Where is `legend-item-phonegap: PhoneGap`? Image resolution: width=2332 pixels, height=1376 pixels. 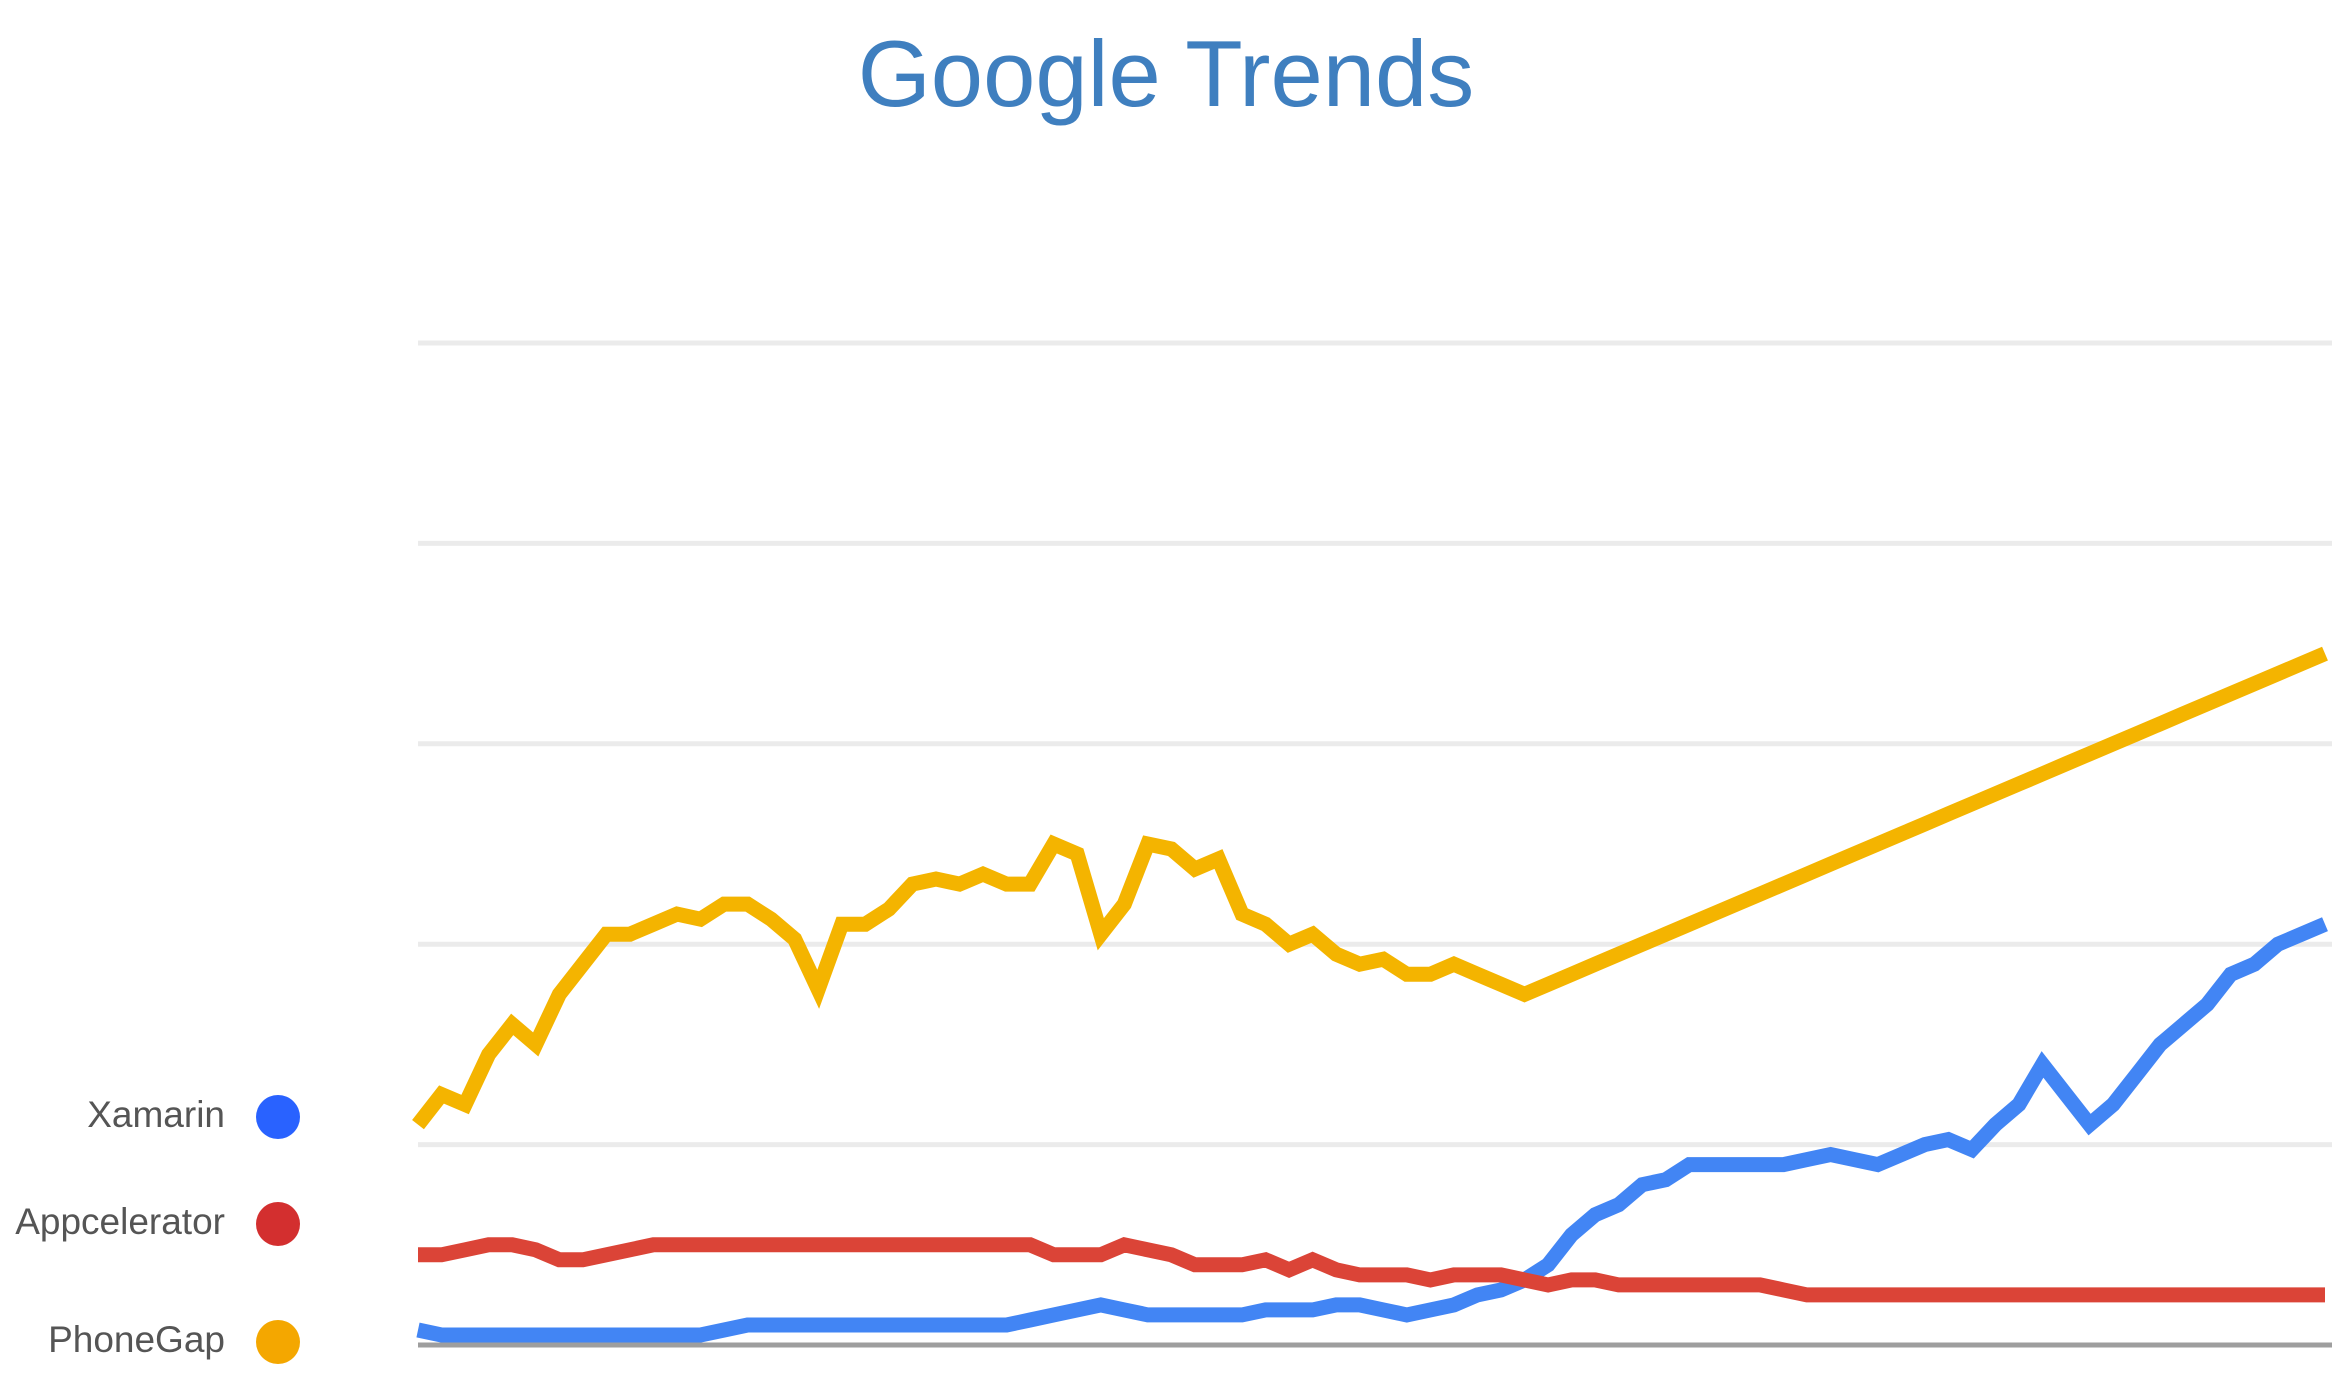 legend-item-phonegap: PhoneGap is located at coordinates (150, 1340).